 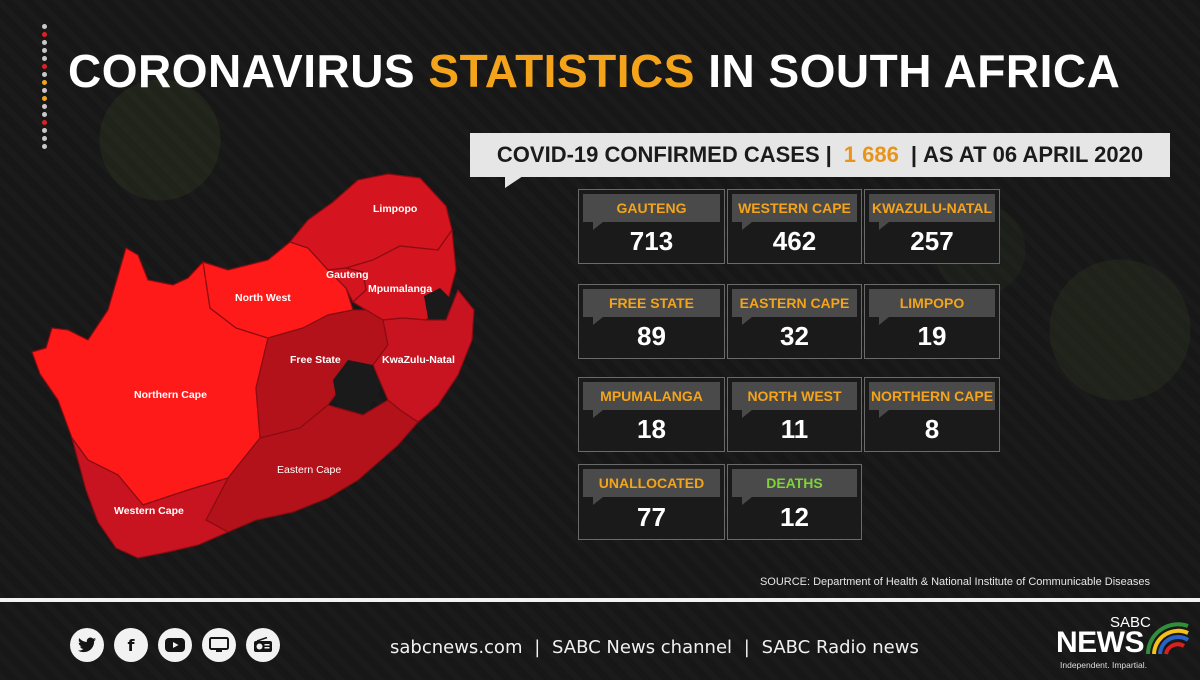 I want to click on stat-value: 18, so click(x=651, y=429).